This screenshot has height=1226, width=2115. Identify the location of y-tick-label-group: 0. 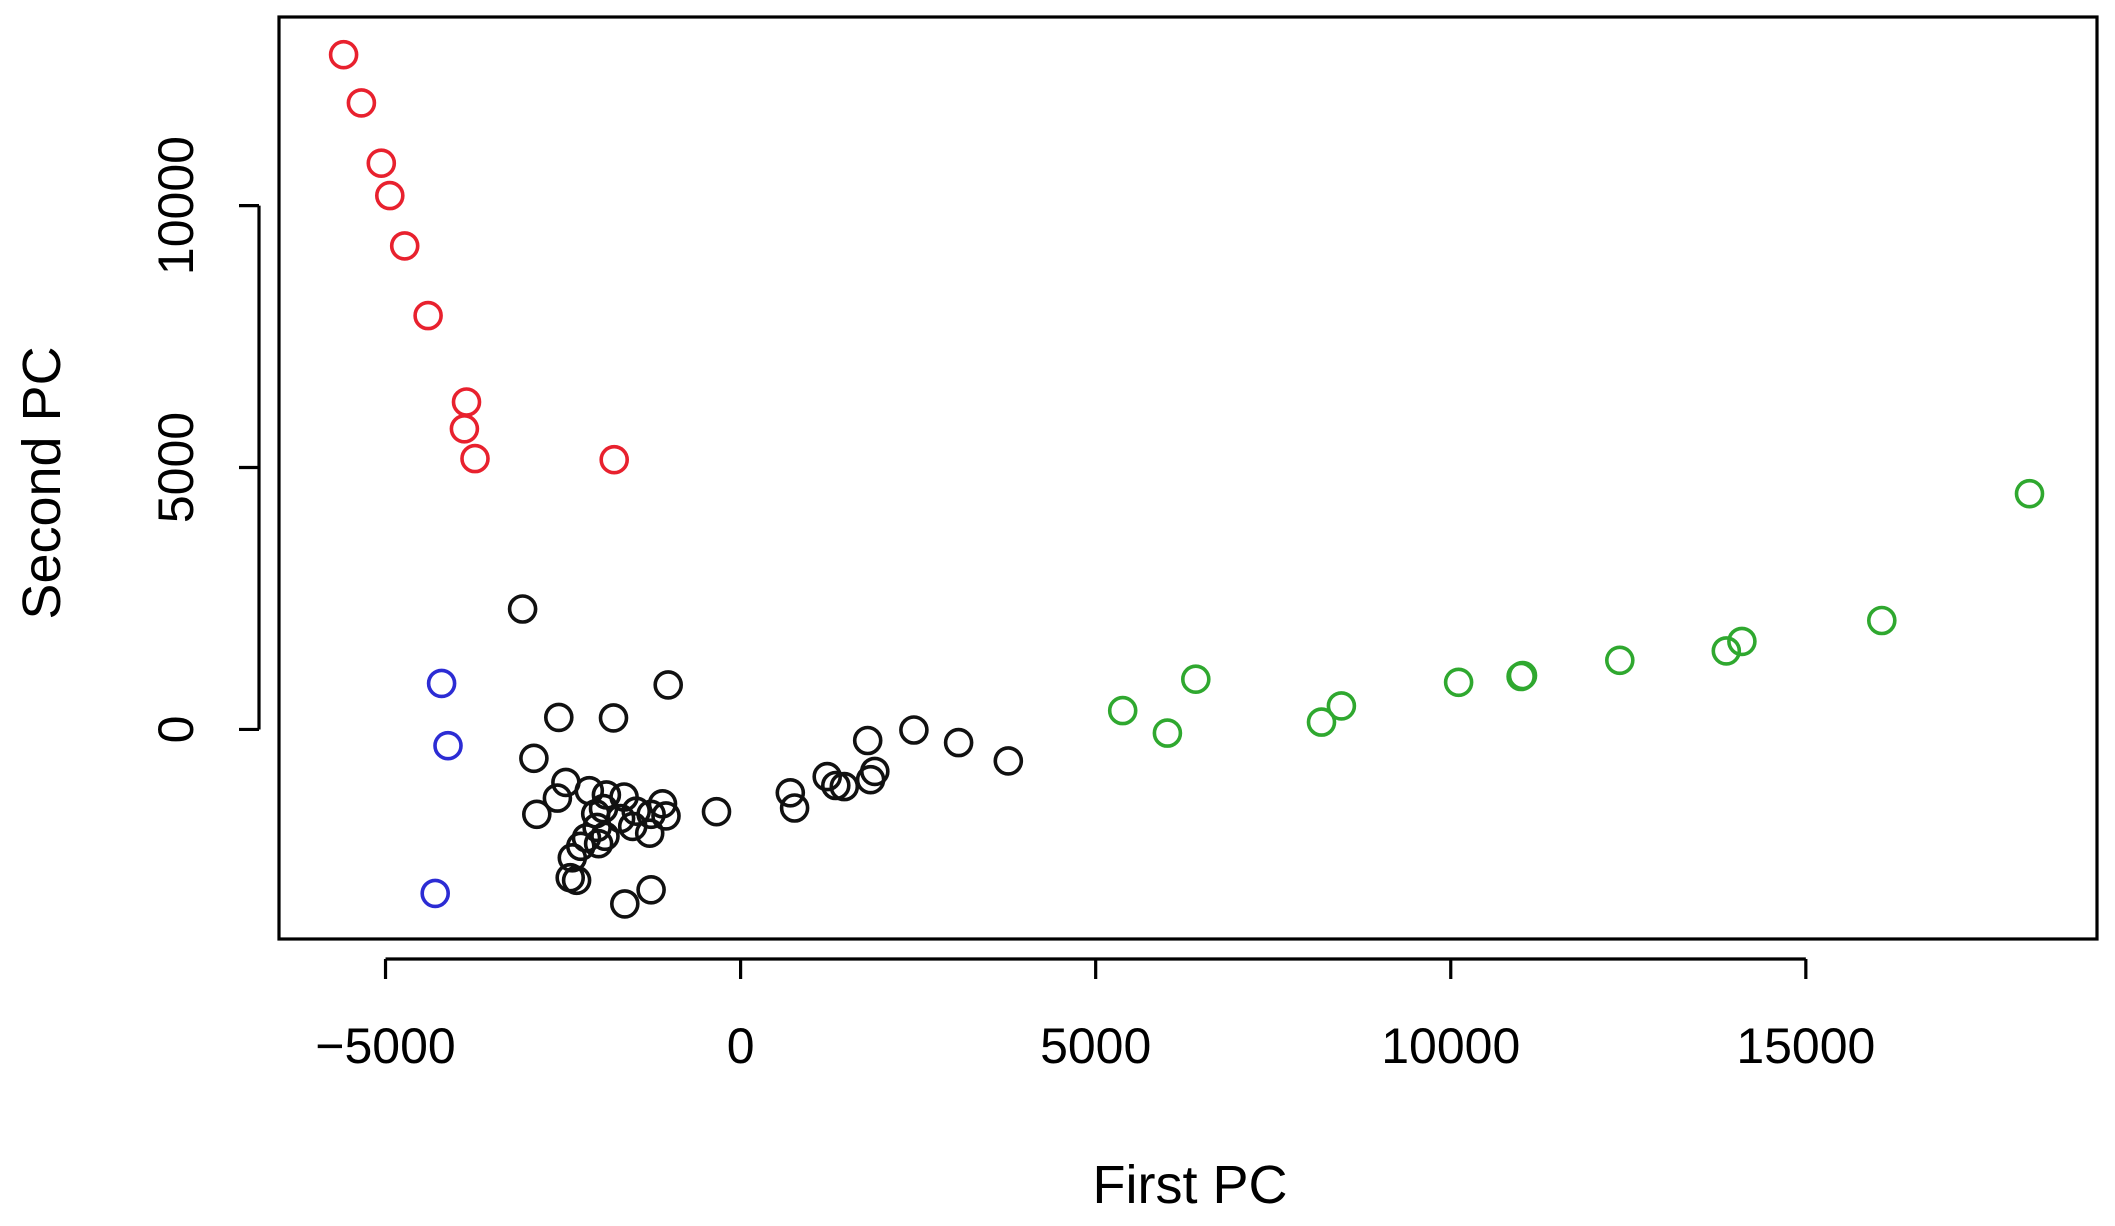
(176, 730).